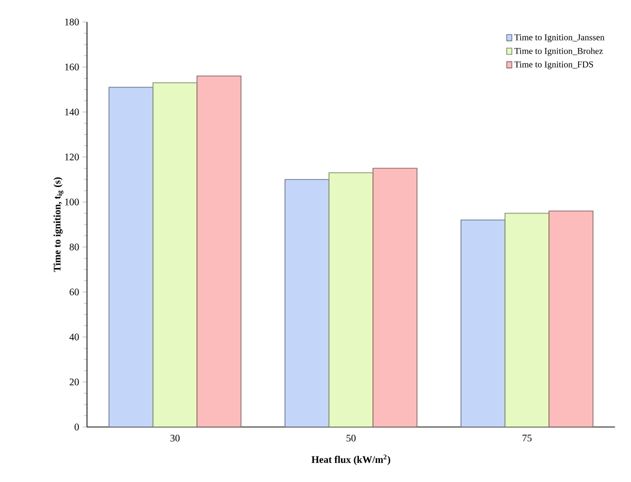  What do you see at coordinates (72, 202) in the screenshot?
I see `y-tick-label: 100` at bounding box center [72, 202].